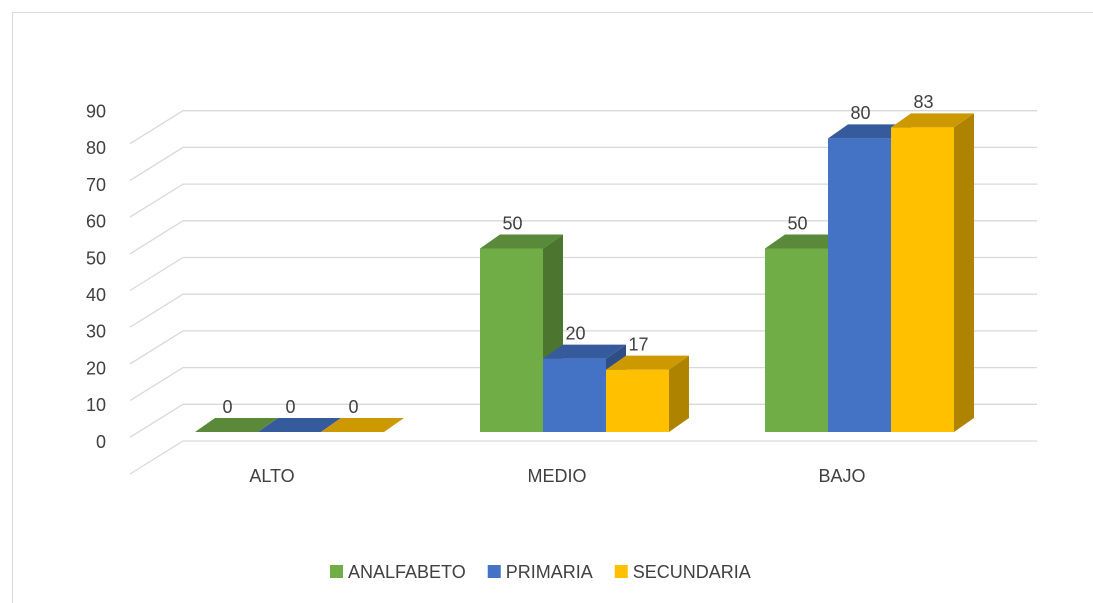 The image size is (1093, 603). What do you see at coordinates (556, 476) in the screenshot?
I see `x-tick-label: MEDIO` at bounding box center [556, 476].